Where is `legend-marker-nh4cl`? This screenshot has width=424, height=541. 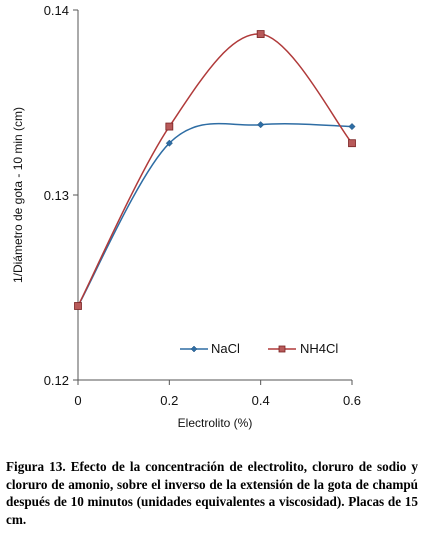 legend-marker-nh4cl is located at coordinates (282, 349).